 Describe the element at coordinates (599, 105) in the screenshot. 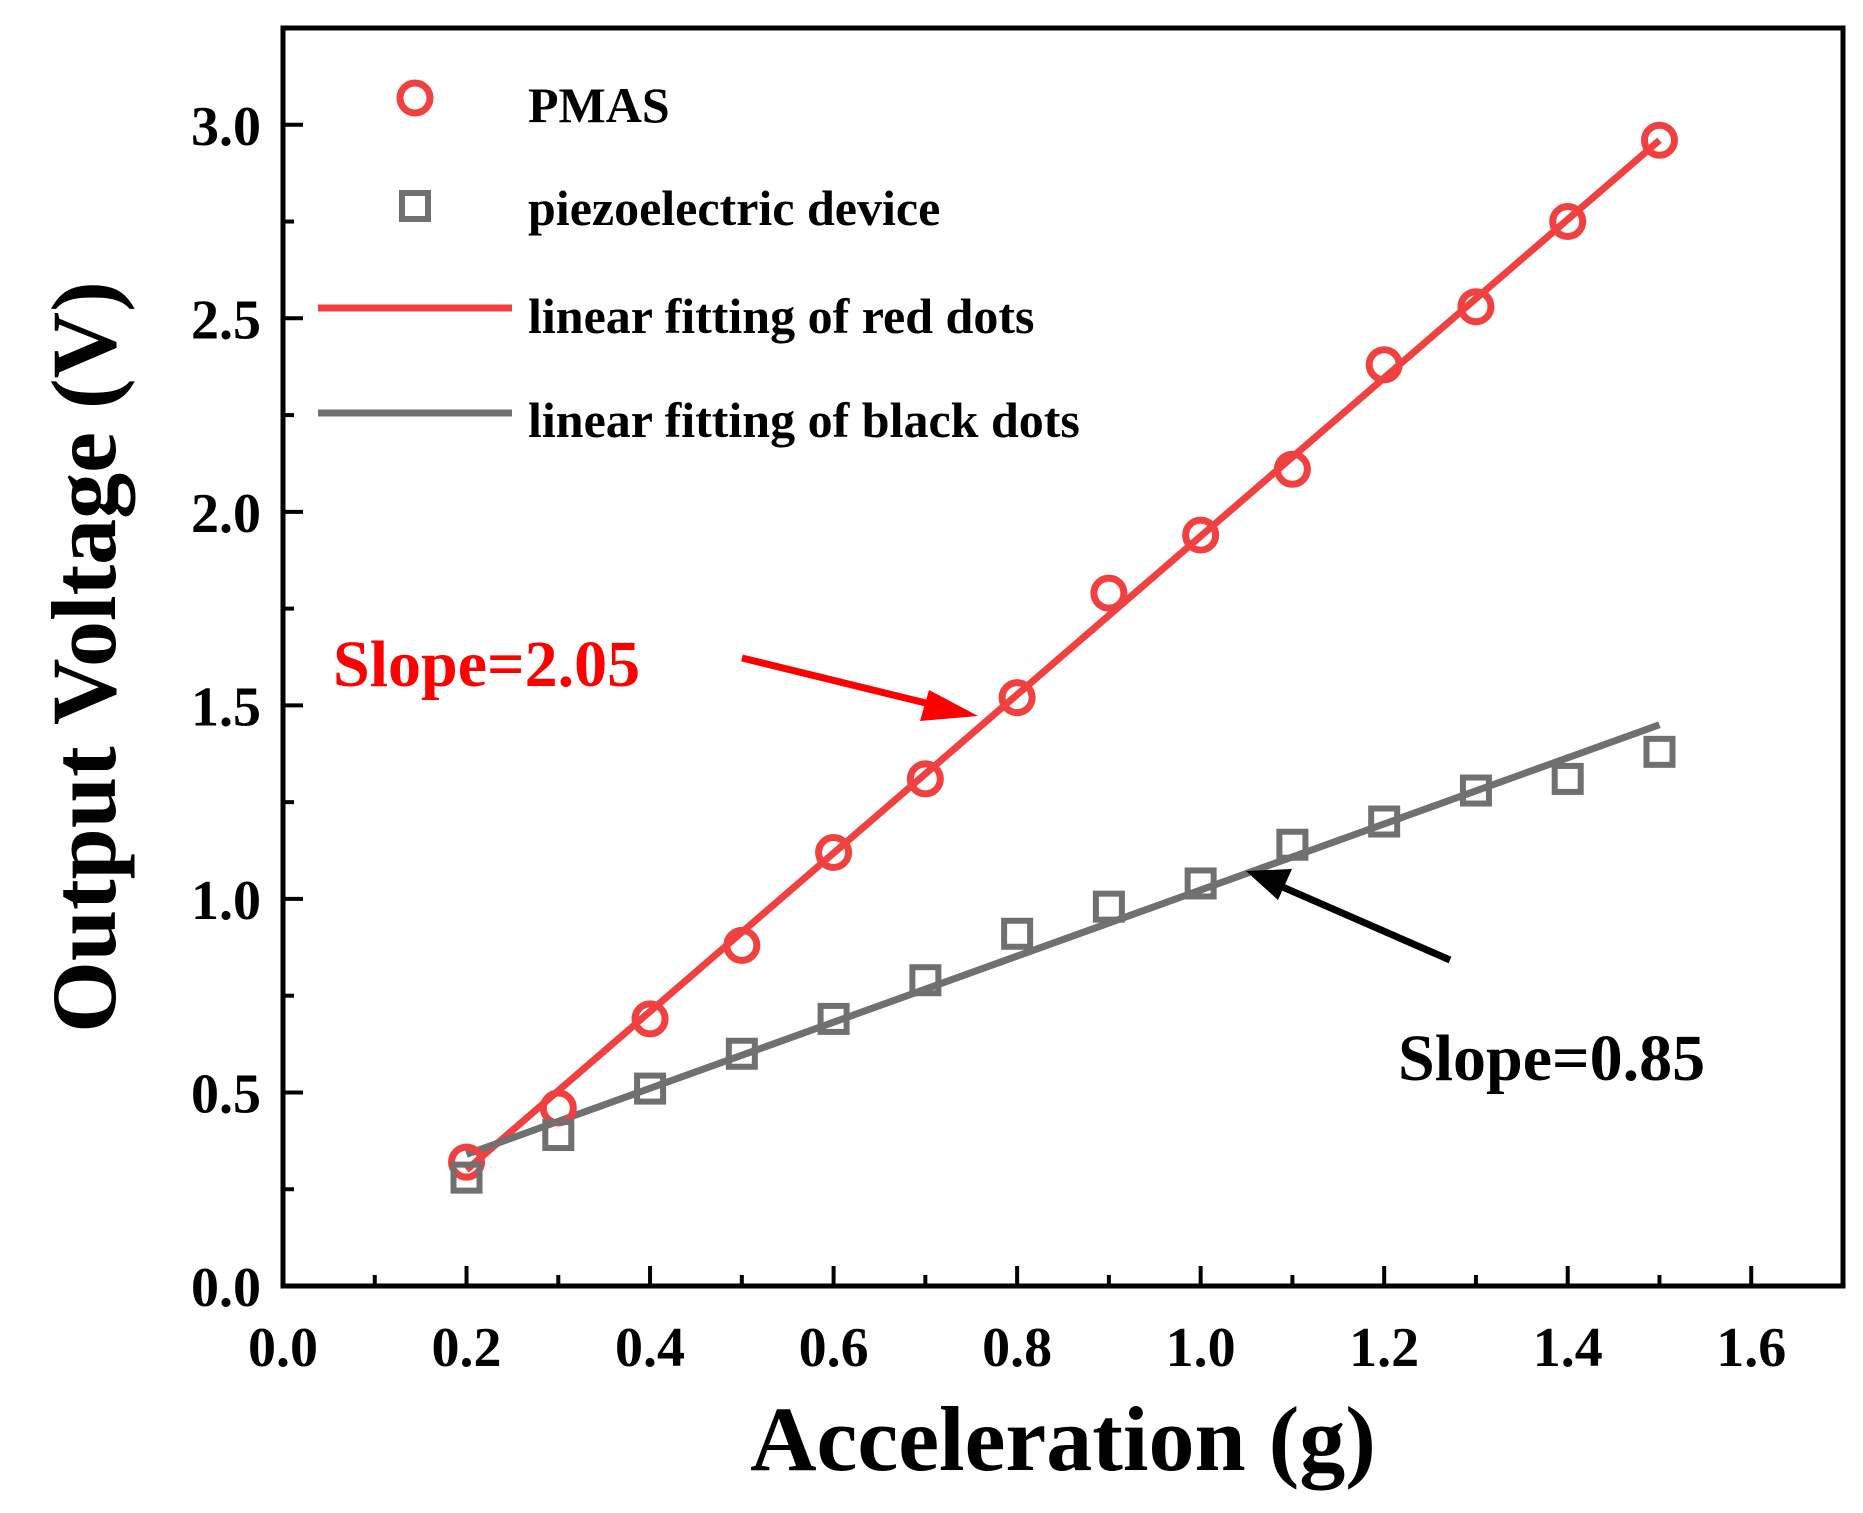

I see `legend-label-pmas: PMAS` at that location.